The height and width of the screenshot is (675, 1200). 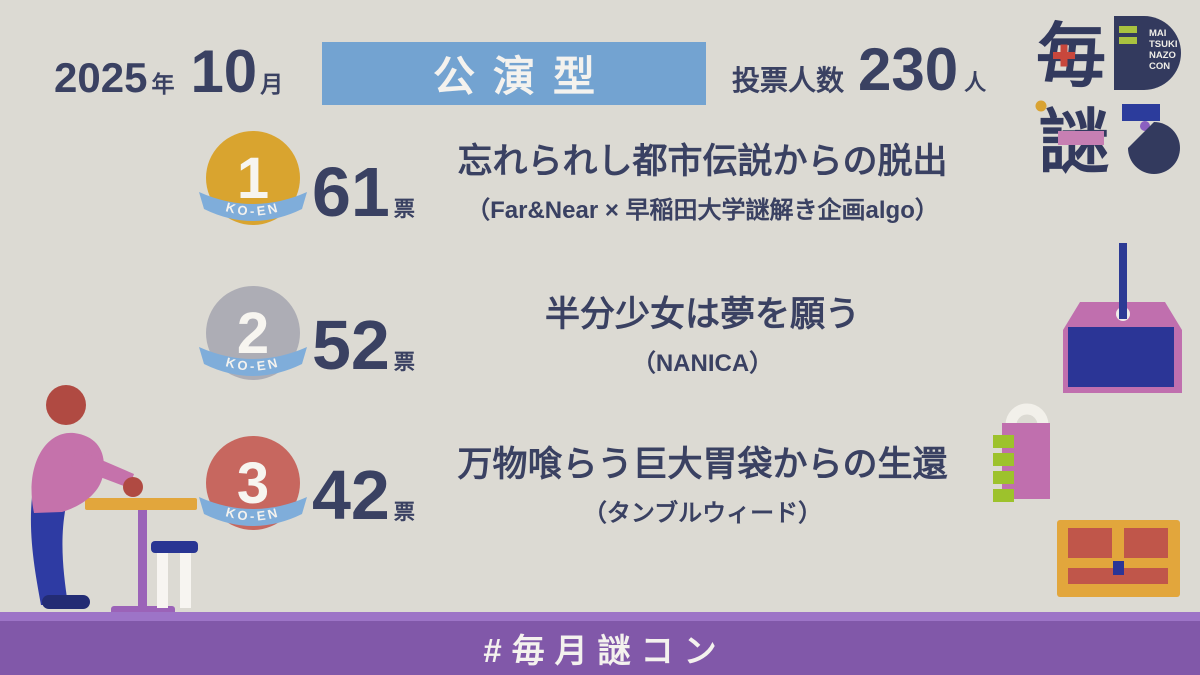 What do you see at coordinates (1162, 55) in the screenshot?
I see `svg-text: NAZO` at bounding box center [1162, 55].